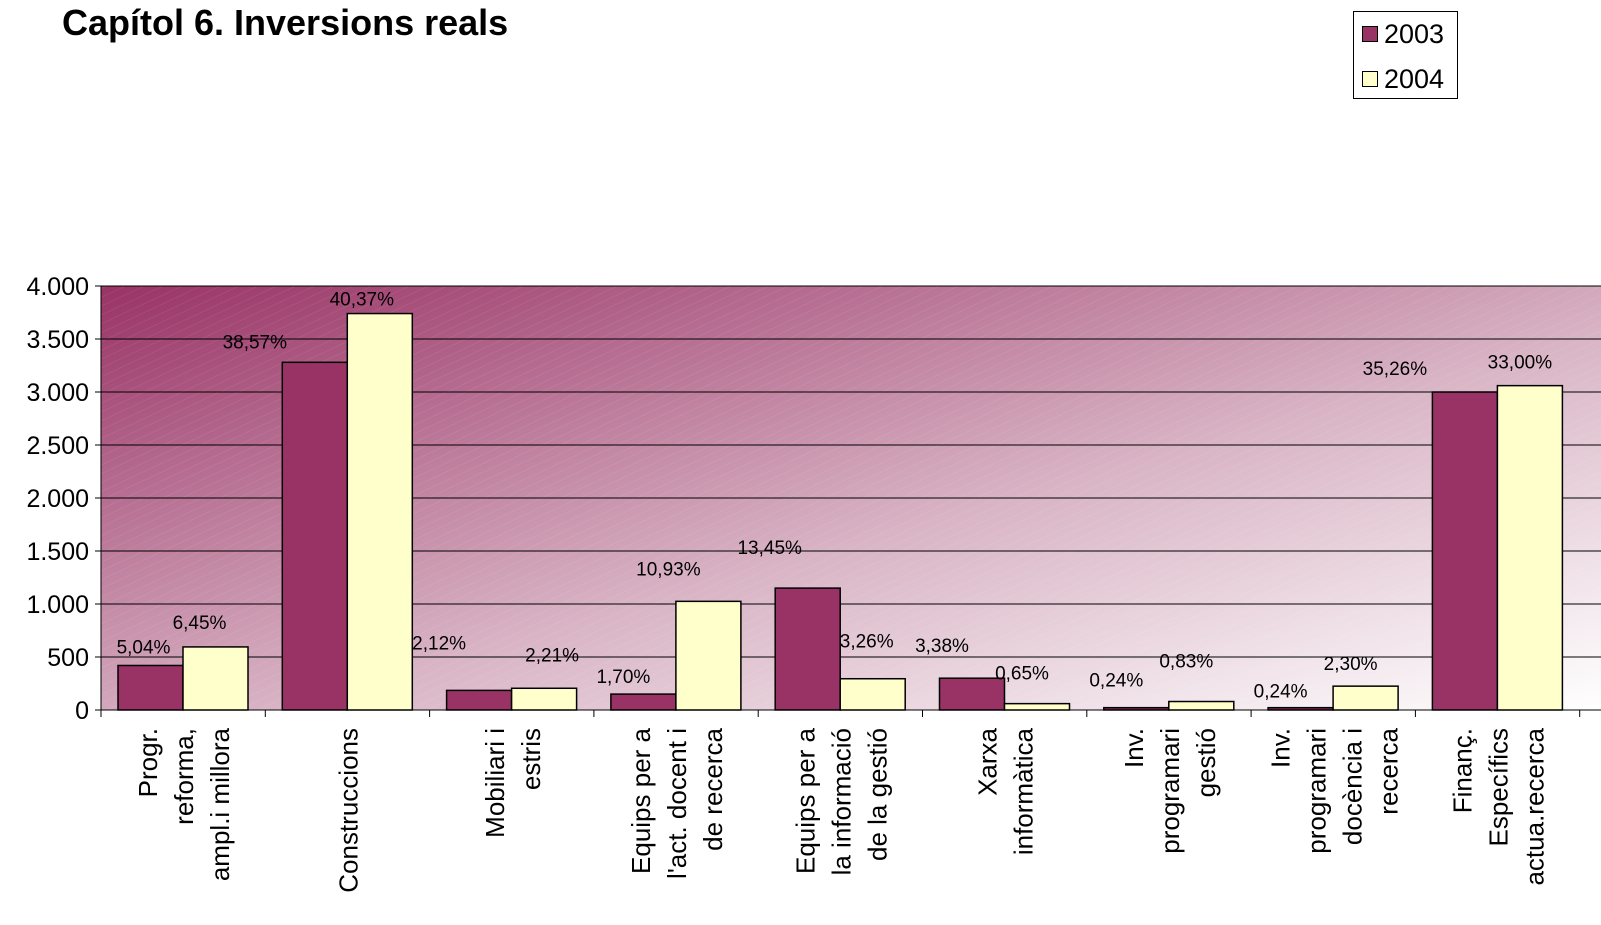  I want to click on x-tick-label: Progr., so click(148, 762).